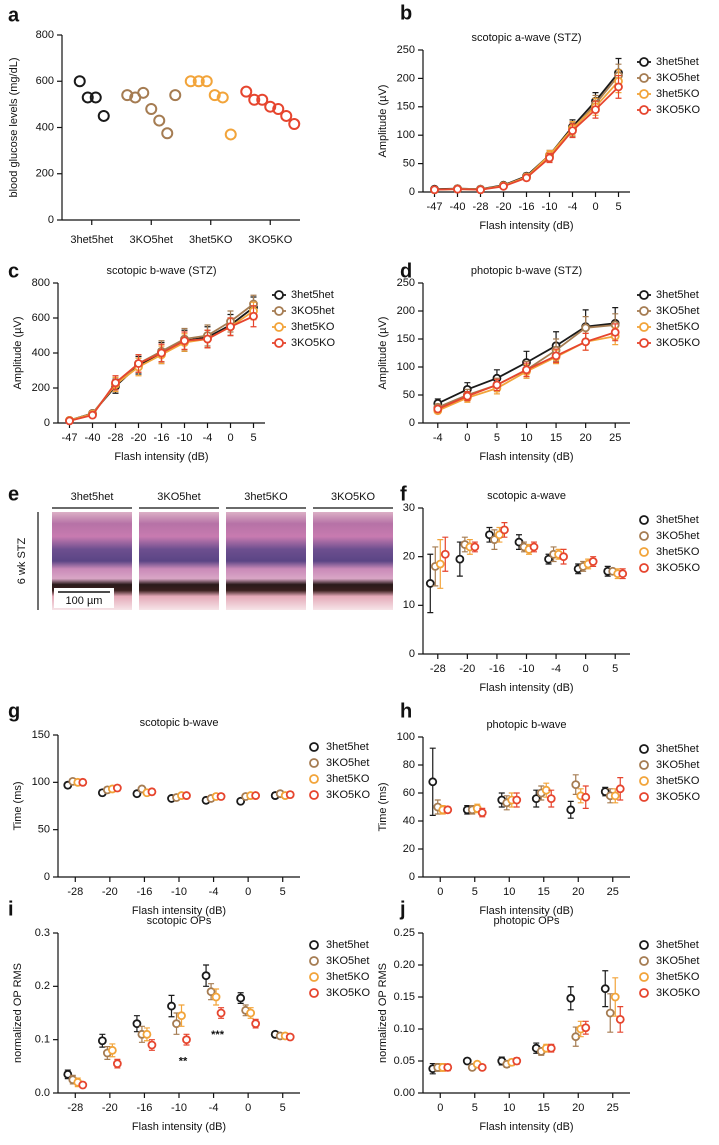 This screenshot has height=1145, width=719. What do you see at coordinates (409, 605) in the screenshot?
I see `y-tick-label: 10` at bounding box center [409, 605].